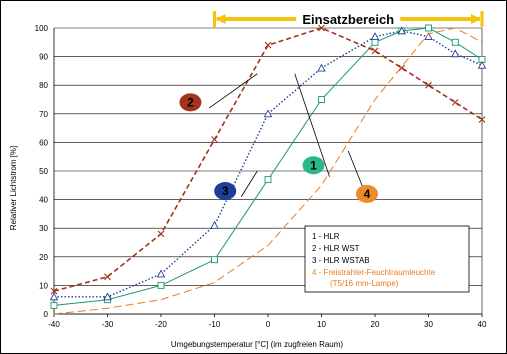 The image size is (507, 354). I want to click on callout-label-4: 4, so click(367, 194).